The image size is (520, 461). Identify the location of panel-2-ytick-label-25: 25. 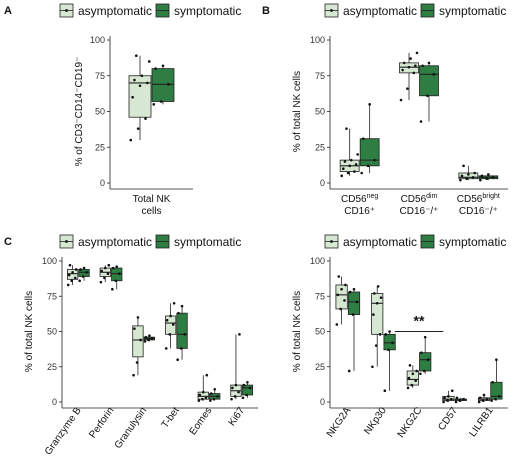
(52, 367).